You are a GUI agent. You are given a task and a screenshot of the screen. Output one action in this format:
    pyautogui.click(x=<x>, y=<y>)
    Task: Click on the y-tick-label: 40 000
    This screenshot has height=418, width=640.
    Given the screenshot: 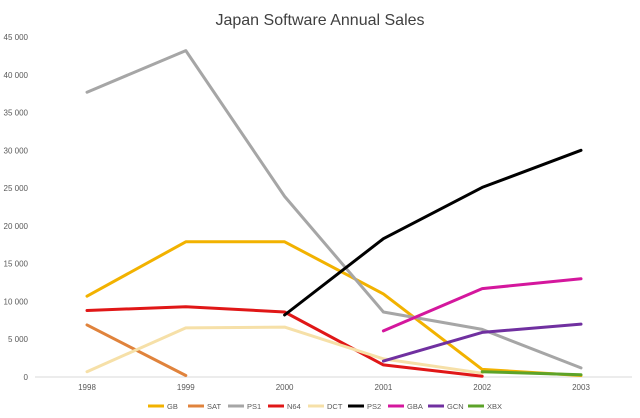 What is the action you would take?
    pyautogui.click(x=16, y=75)
    